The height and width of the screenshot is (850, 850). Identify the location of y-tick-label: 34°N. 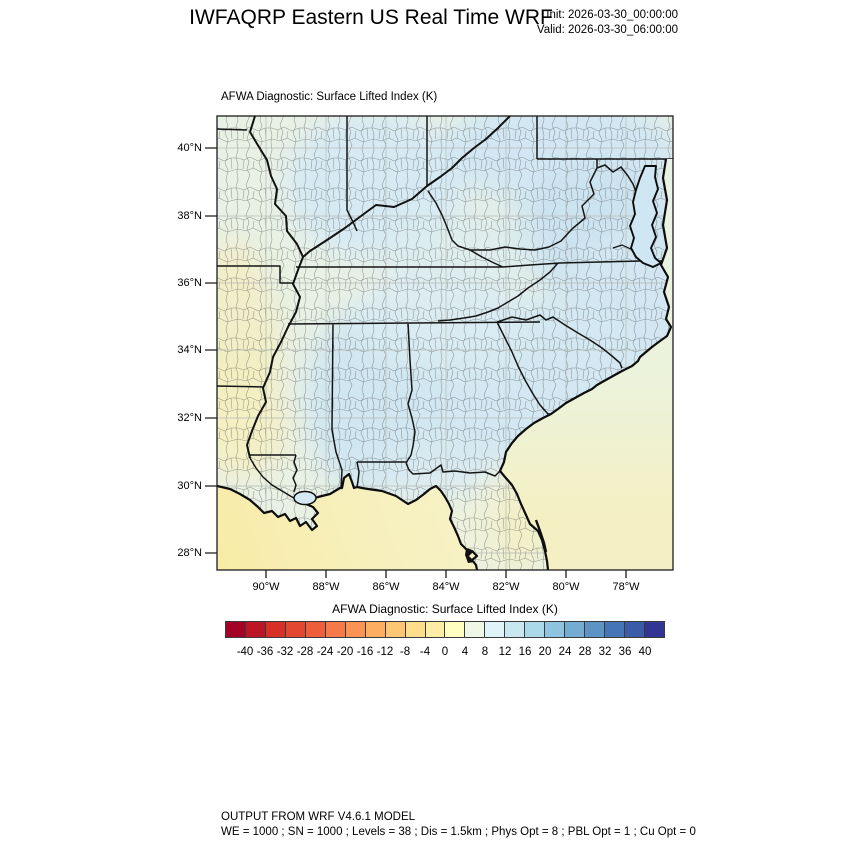
(189, 350).